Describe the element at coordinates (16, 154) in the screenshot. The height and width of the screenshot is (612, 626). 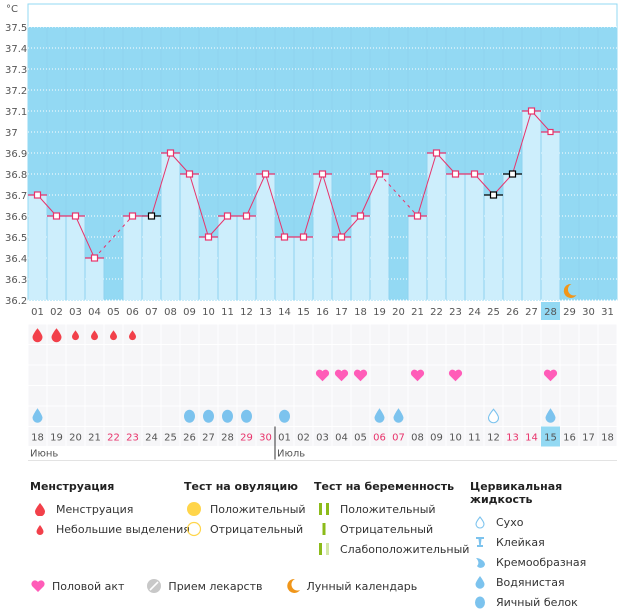
I see `y-tick-label: 36.9` at that location.